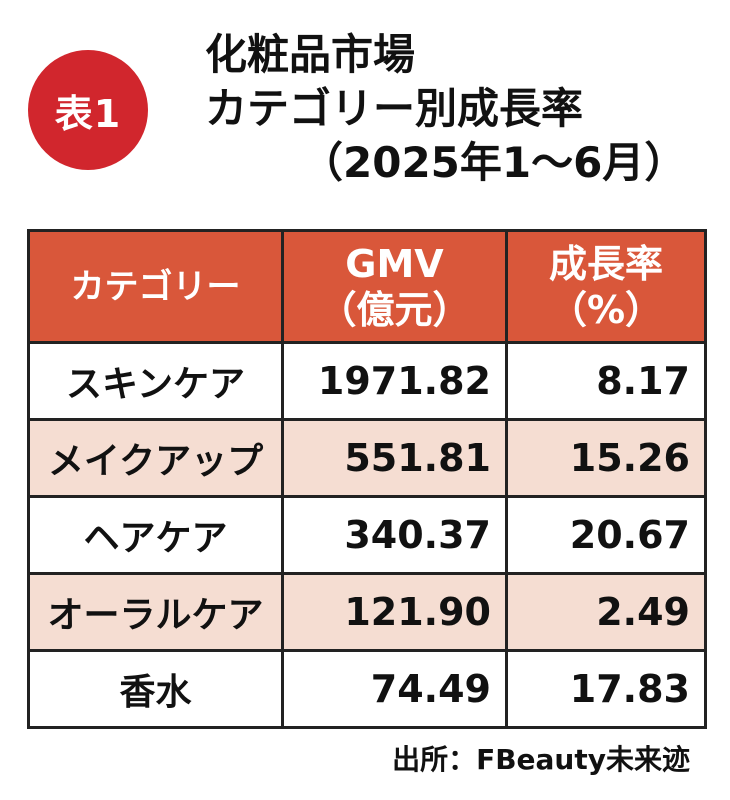  I want to click on row-category: メイクアップ, so click(155, 458).